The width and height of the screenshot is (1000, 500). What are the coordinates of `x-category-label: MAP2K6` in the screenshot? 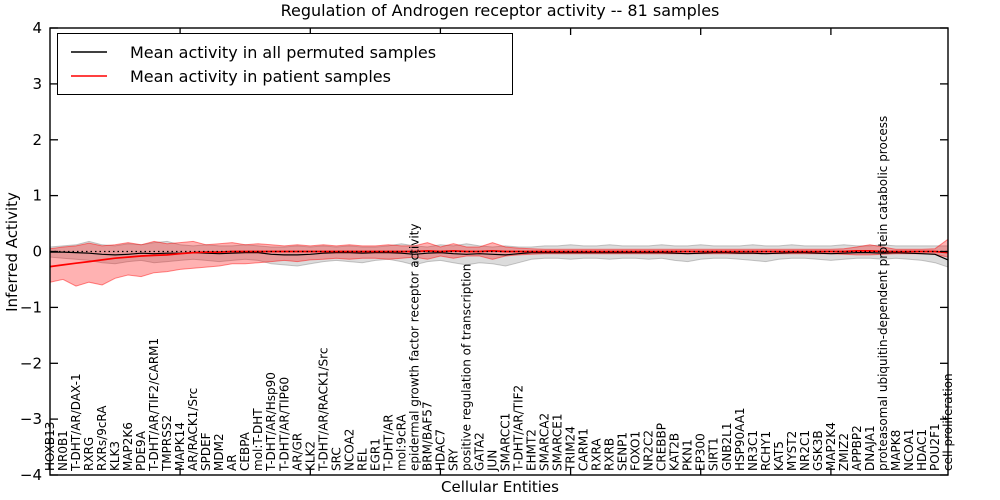 It's located at (128, 446).